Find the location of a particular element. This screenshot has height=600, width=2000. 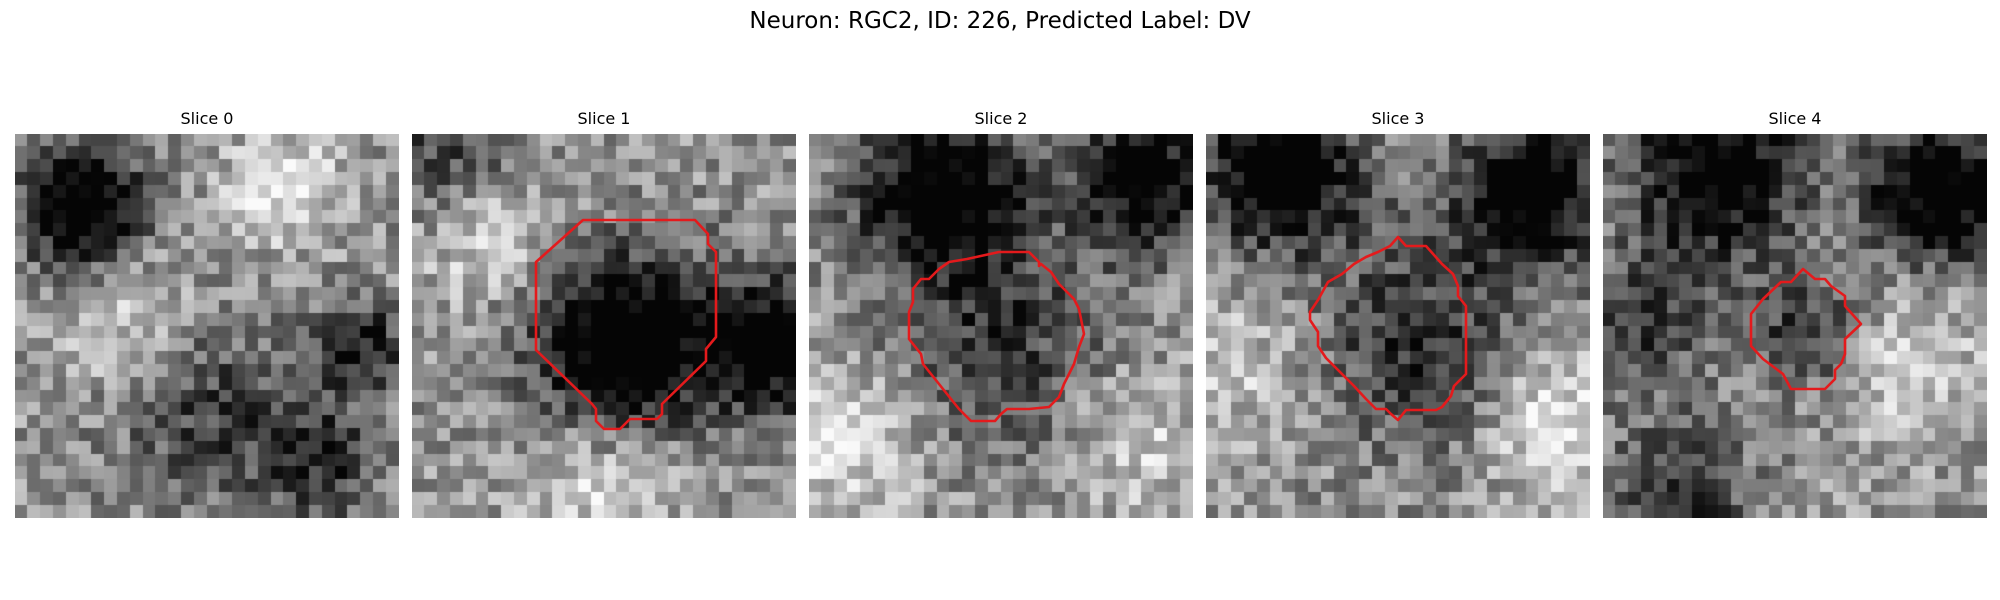

slice-title: Slice 4 is located at coordinates (1795, 118).